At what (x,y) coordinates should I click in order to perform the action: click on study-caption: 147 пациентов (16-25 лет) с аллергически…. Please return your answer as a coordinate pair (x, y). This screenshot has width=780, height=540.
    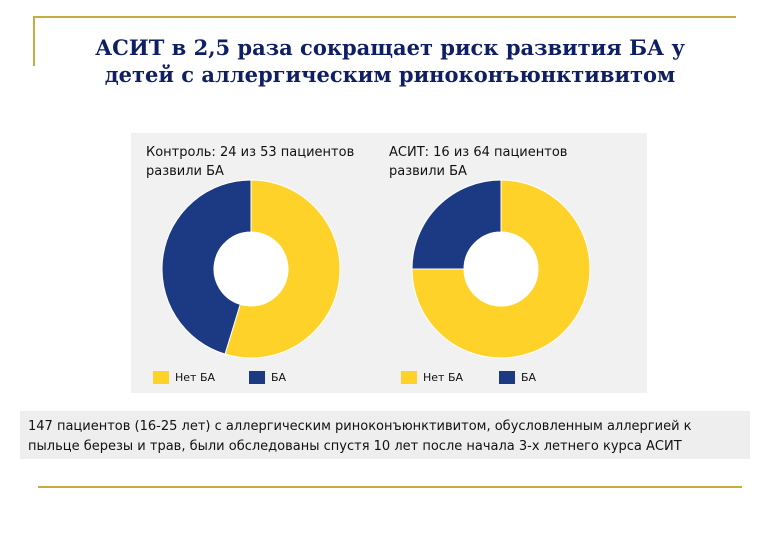
    Looking at the image, I should click on (385, 435).